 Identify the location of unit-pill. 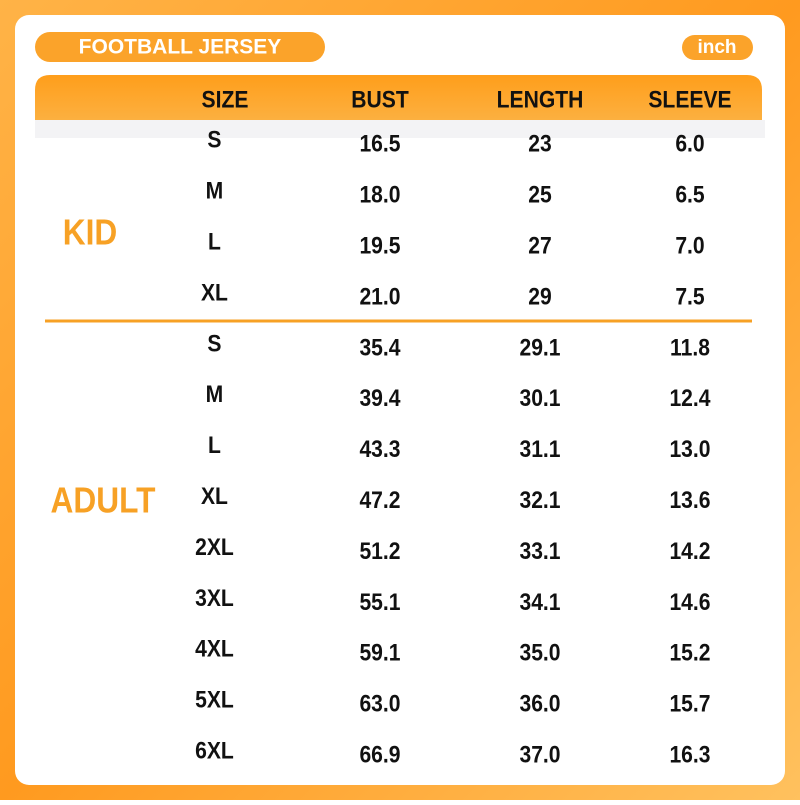
(717, 47).